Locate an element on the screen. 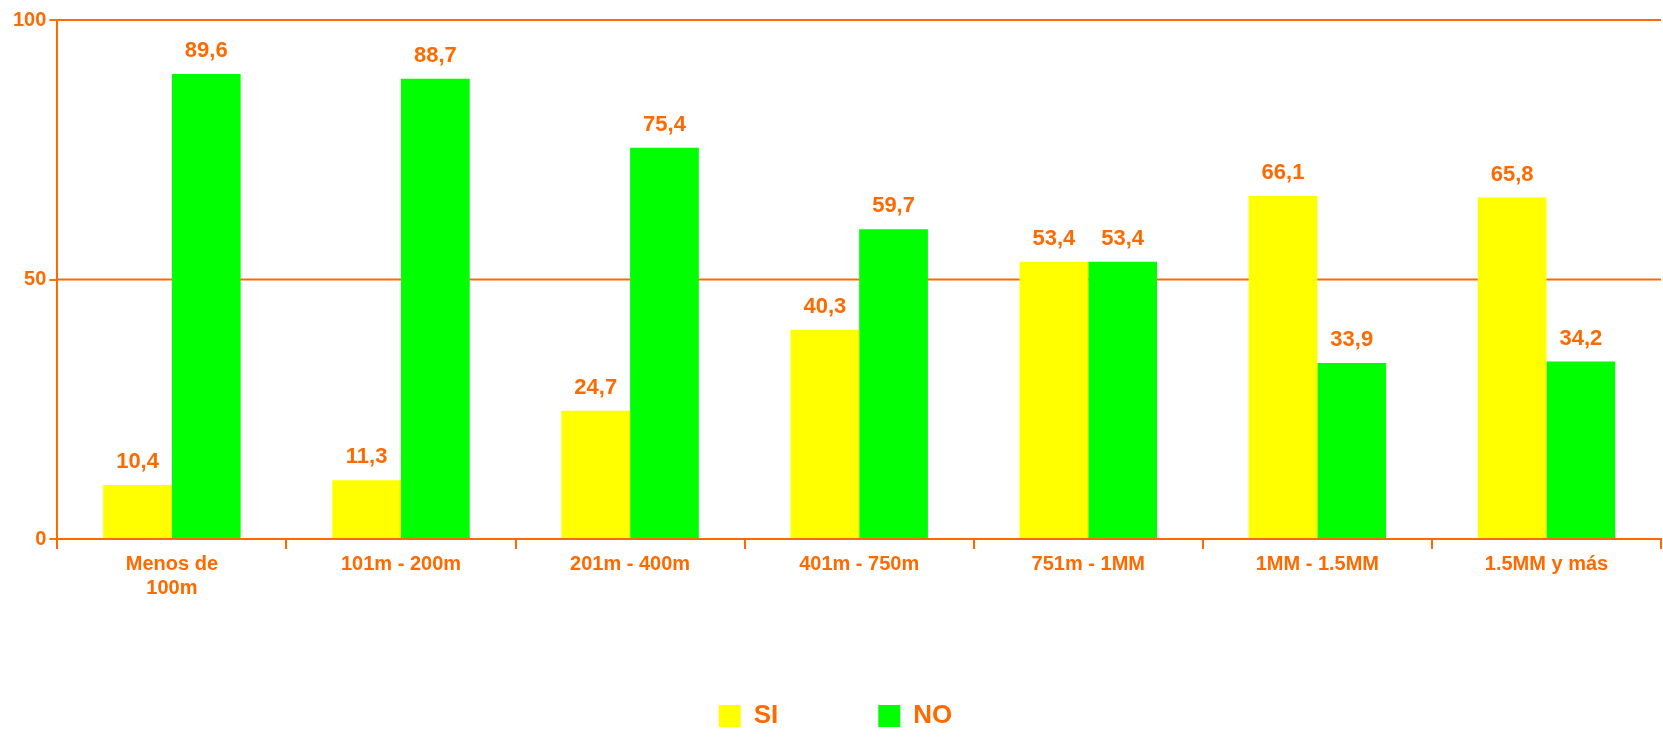 The image size is (1663, 739). y-tick-label: 100 is located at coordinates (29, 18).